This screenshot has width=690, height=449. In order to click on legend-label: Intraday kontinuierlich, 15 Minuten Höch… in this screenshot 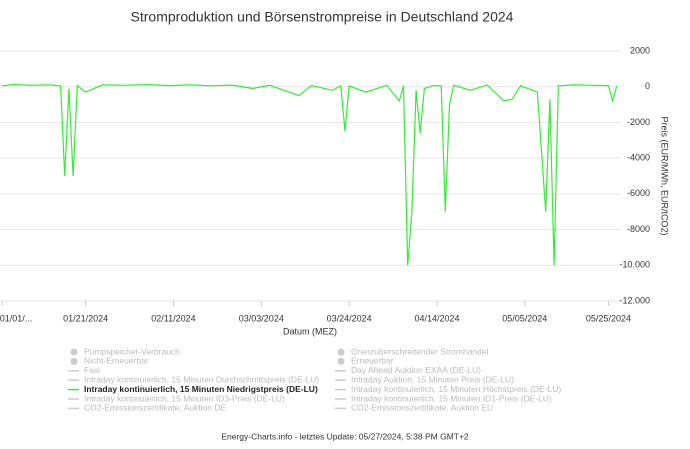, I will do `click(456, 389)`.